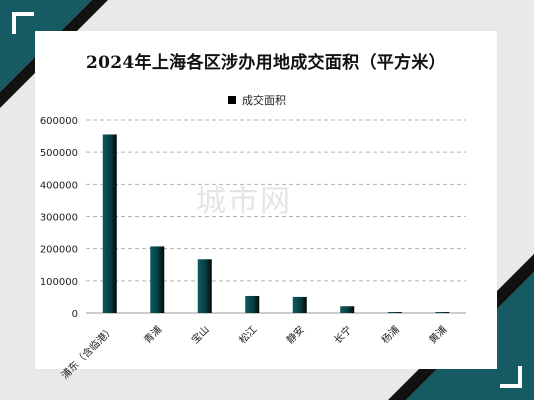  Describe the element at coordinates (59, 250) in the screenshot. I see `y-tick-label: 200000` at that location.